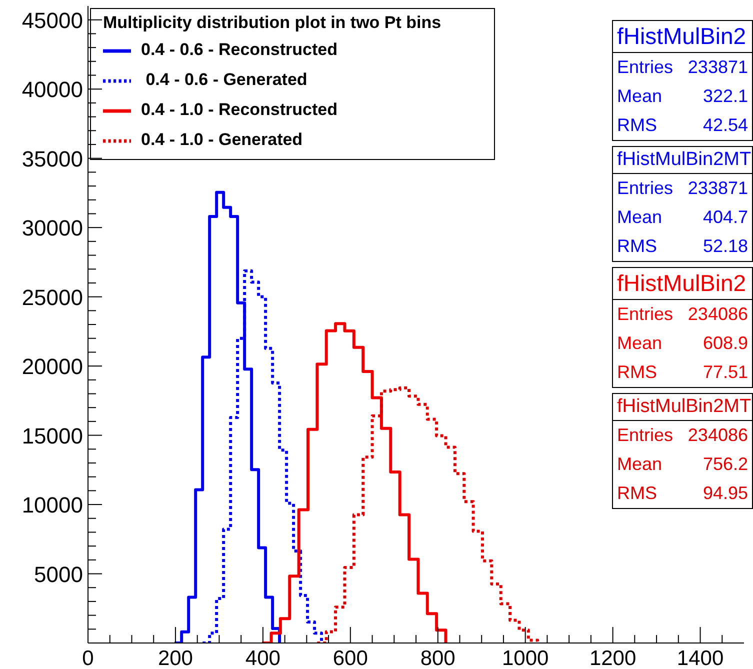 The width and height of the screenshot is (753, 669). Describe the element at coordinates (222, 139) in the screenshot. I see `legend-label: 0.4 - 1.0 - Generated` at that location.